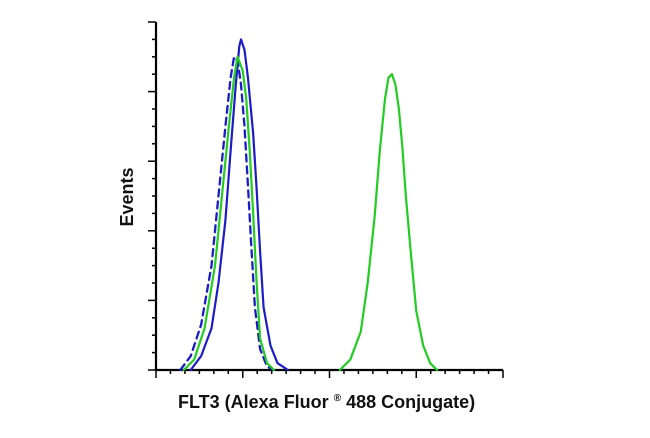 This screenshot has width=650, height=438. Describe the element at coordinates (338, 398) in the screenshot. I see `x-axis-label-superscript: ®` at that location.